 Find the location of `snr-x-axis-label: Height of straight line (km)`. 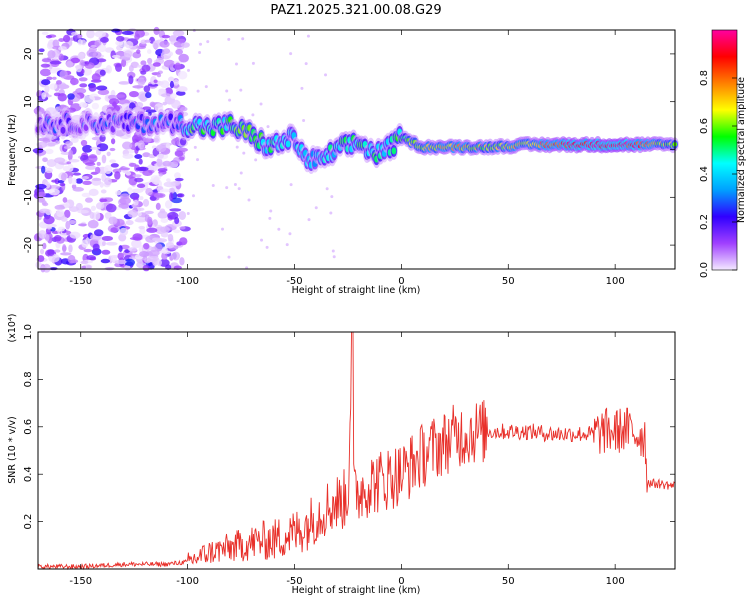

snr-x-axis-label: Height of straight line (km) is located at coordinates (356, 590).